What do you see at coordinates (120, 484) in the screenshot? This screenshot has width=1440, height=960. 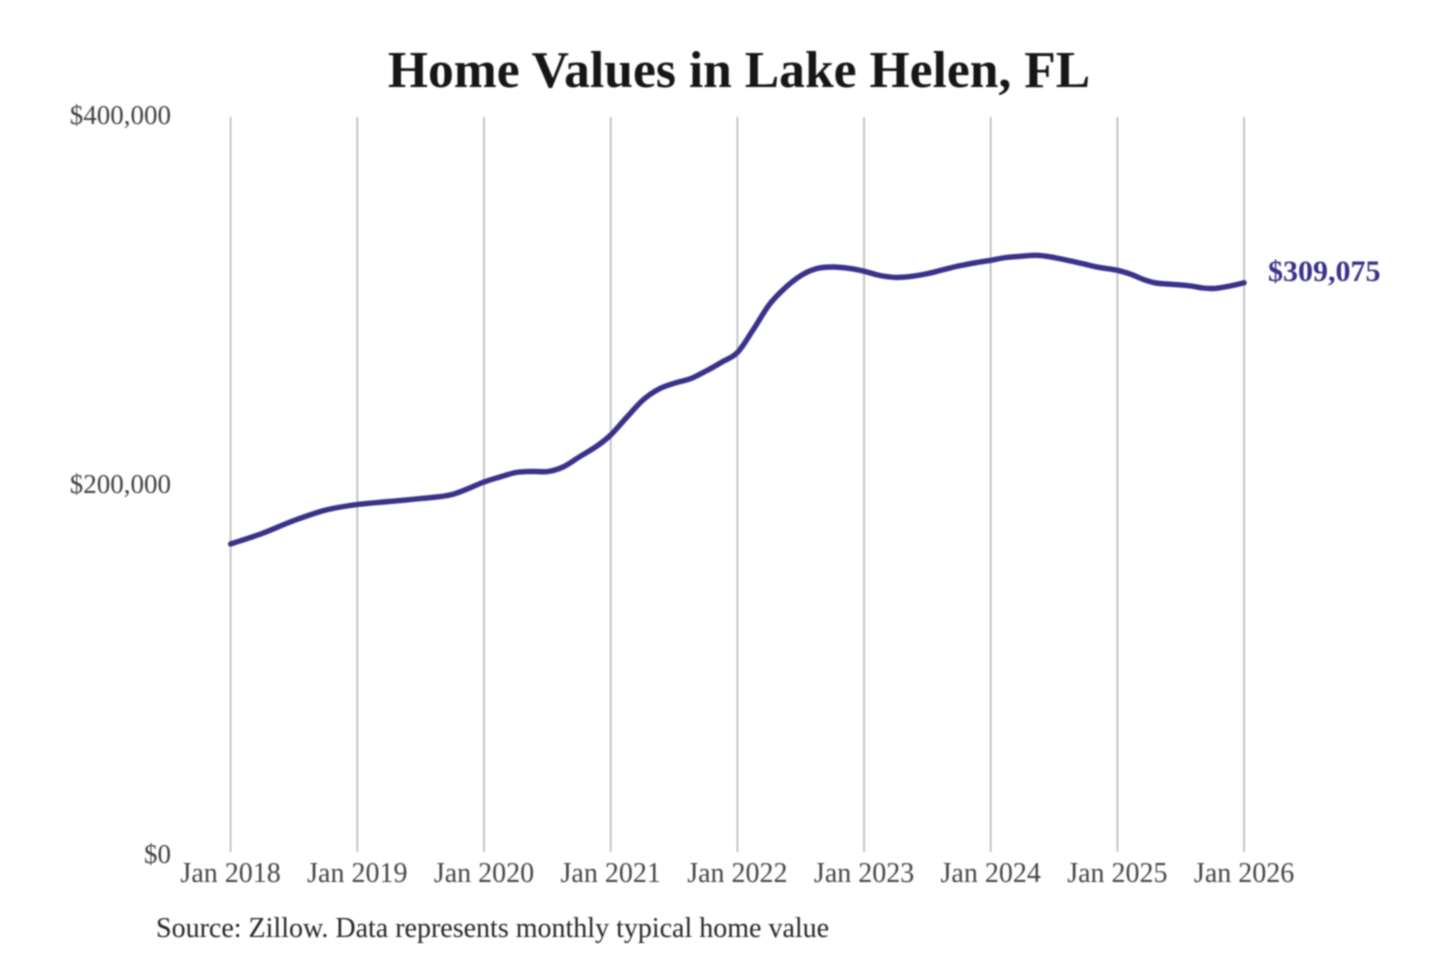 I see `svg-text: $200,000` at bounding box center [120, 484].